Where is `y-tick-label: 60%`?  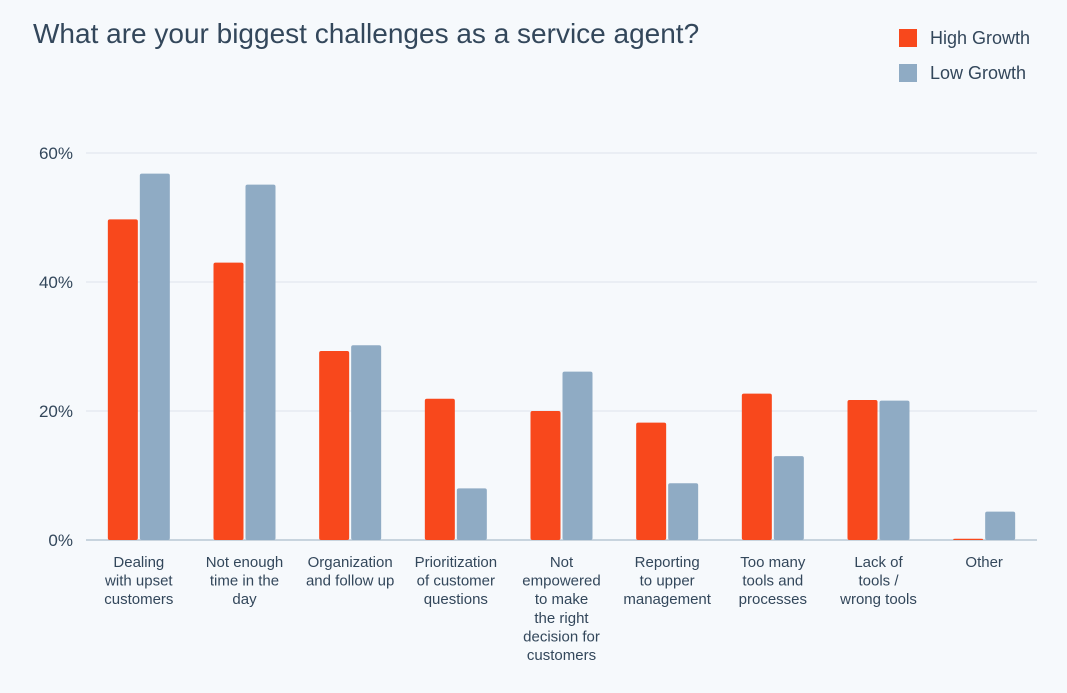
y-tick-label: 60% is located at coordinates (56, 153).